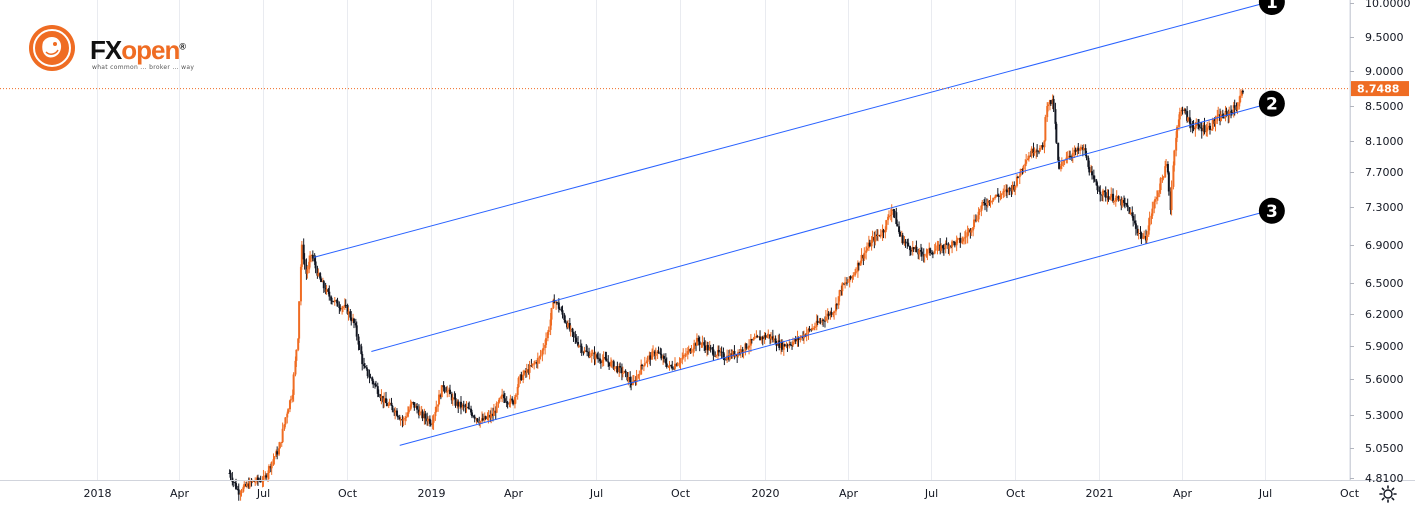 The height and width of the screenshot is (506, 1415). I want to click on channel-marker-label: 2, so click(1272, 105).